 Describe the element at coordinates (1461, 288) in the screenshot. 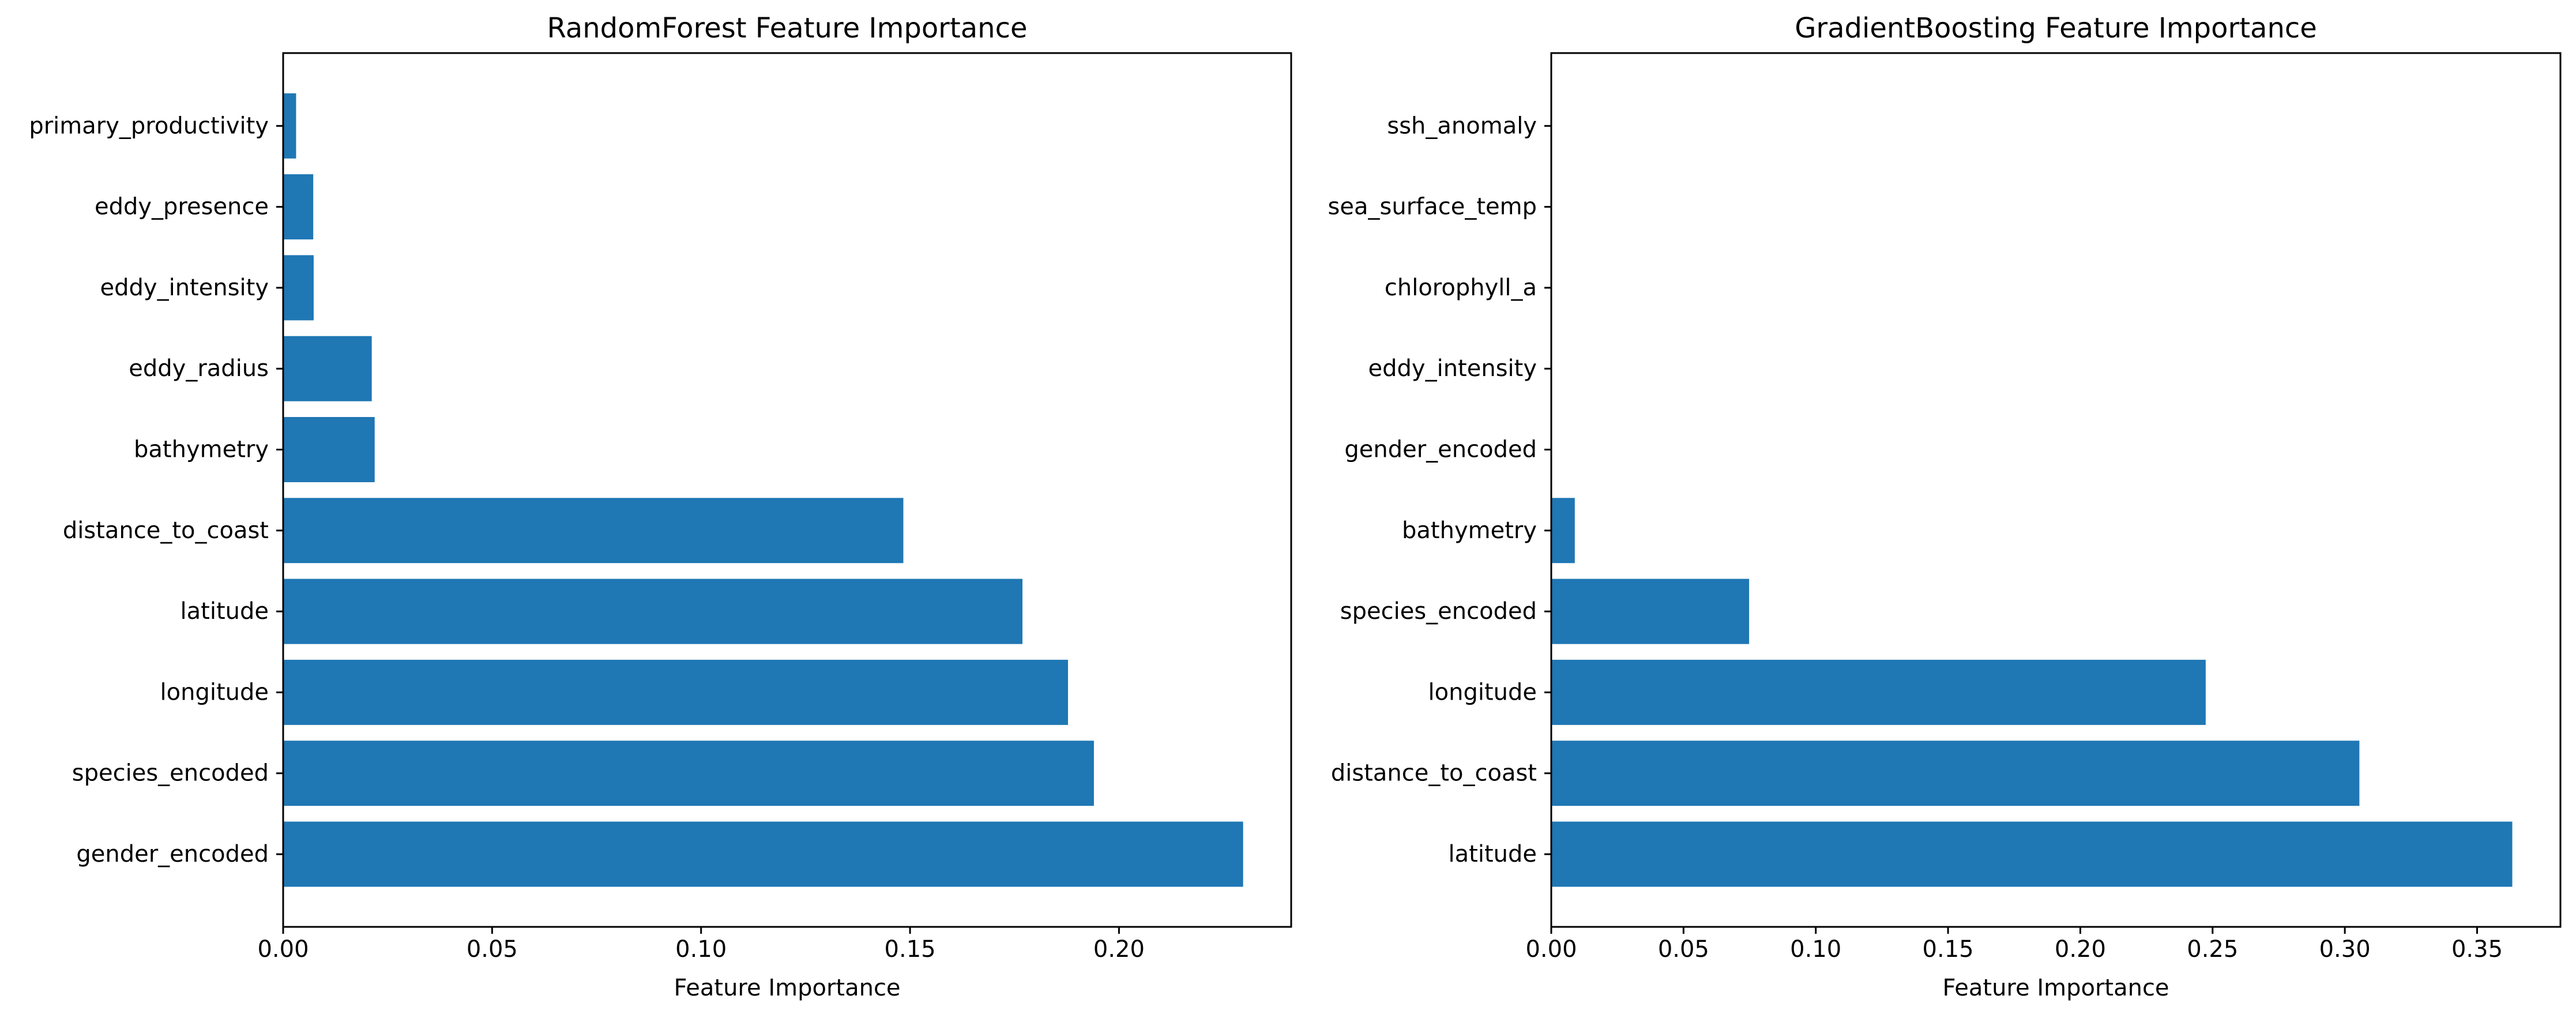

I see `y-tick-label: chlorophyll_a` at that location.